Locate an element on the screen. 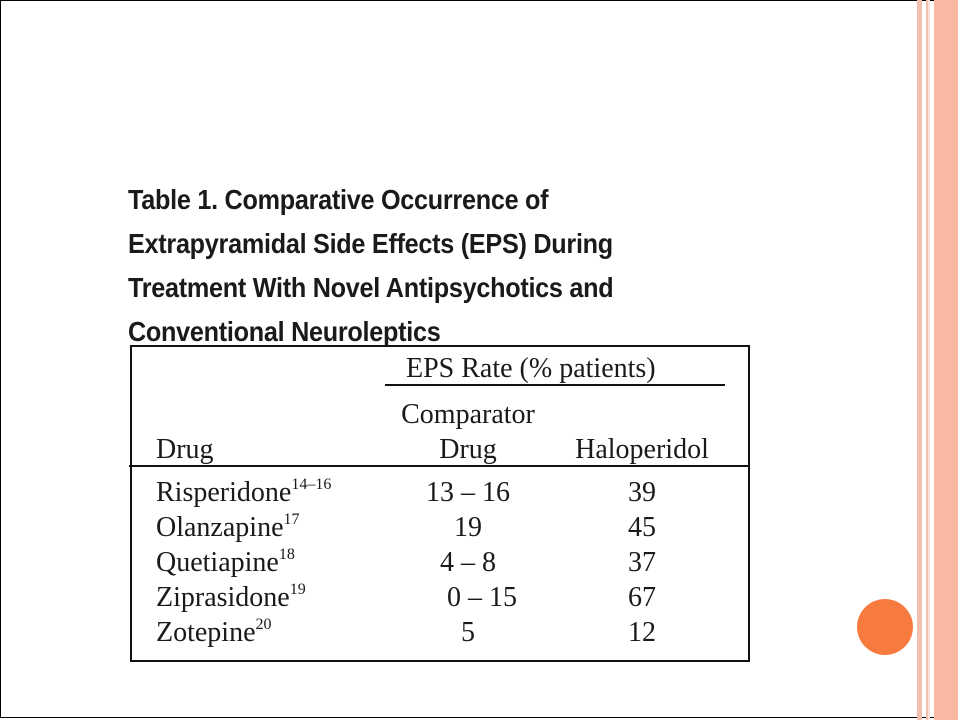 This screenshot has width=960, height=720. group-header-rule is located at coordinates (555, 385).